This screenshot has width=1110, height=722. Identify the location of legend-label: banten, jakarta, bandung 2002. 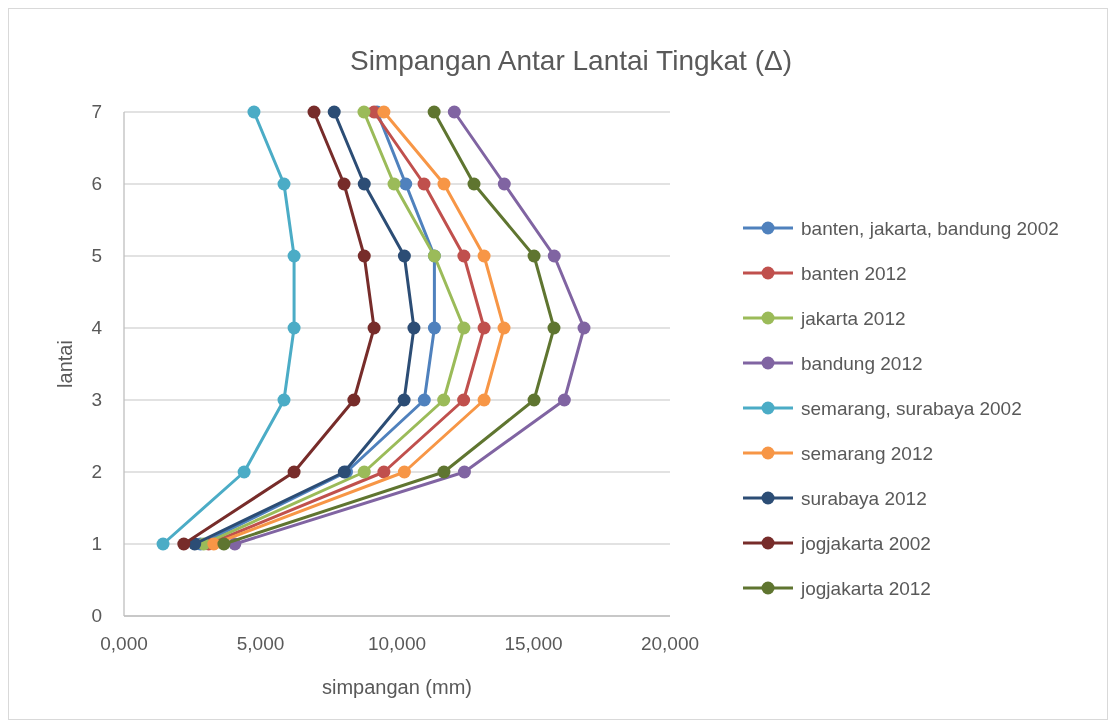
(930, 228).